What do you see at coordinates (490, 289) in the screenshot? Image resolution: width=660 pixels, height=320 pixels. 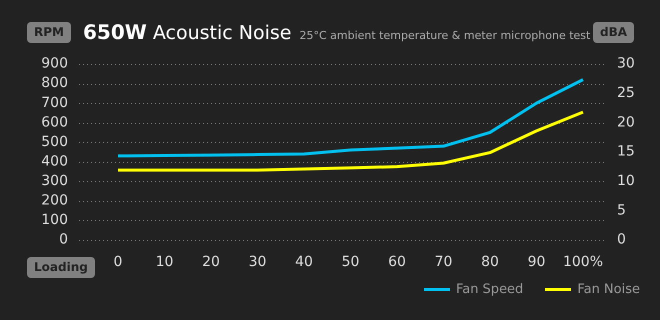 I see `legend-label: Fan Speed` at bounding box center [490, 289].